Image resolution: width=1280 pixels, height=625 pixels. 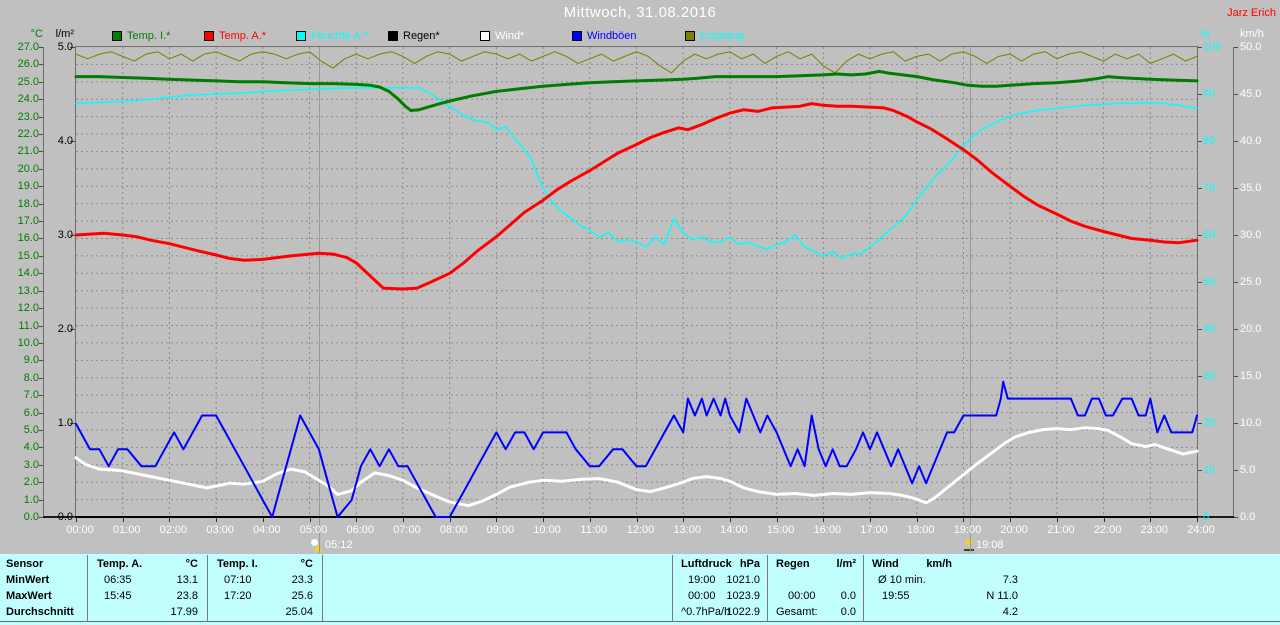 What do you see at coordinates (28, 99) in the screenshot?
I see `celsius-tick-label: 24.0` at bounding box center [28, 99].